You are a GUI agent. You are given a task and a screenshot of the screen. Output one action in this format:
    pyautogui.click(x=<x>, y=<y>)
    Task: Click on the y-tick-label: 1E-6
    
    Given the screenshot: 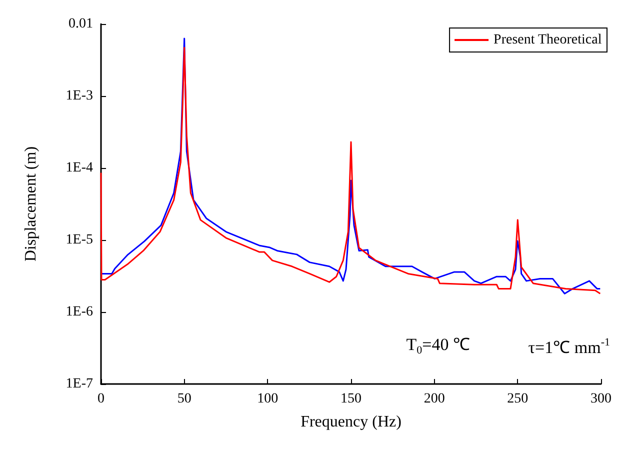 What is the action you would take?
    pyautogui.click(x=79, y=312)
    